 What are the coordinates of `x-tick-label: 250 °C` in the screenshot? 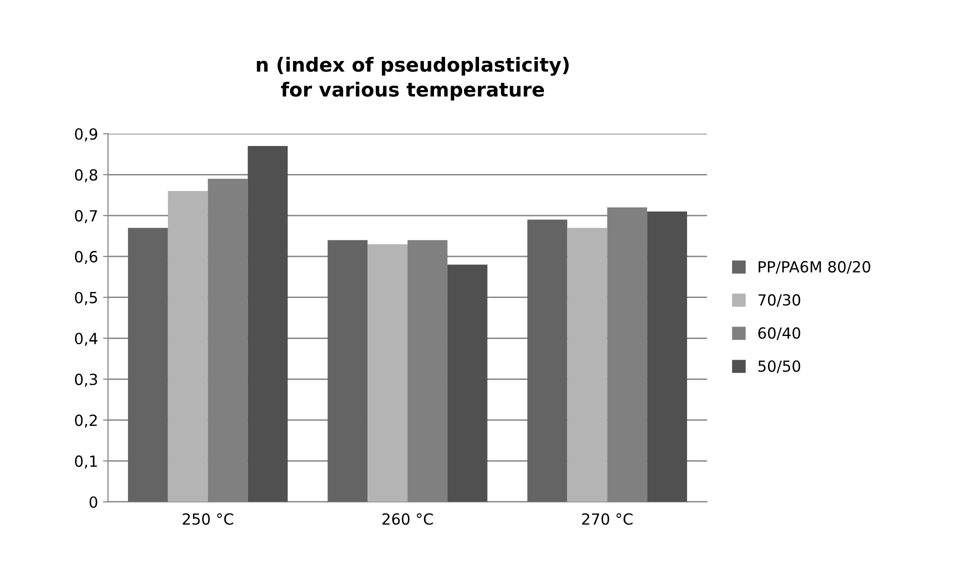 It's located at (208, 519).